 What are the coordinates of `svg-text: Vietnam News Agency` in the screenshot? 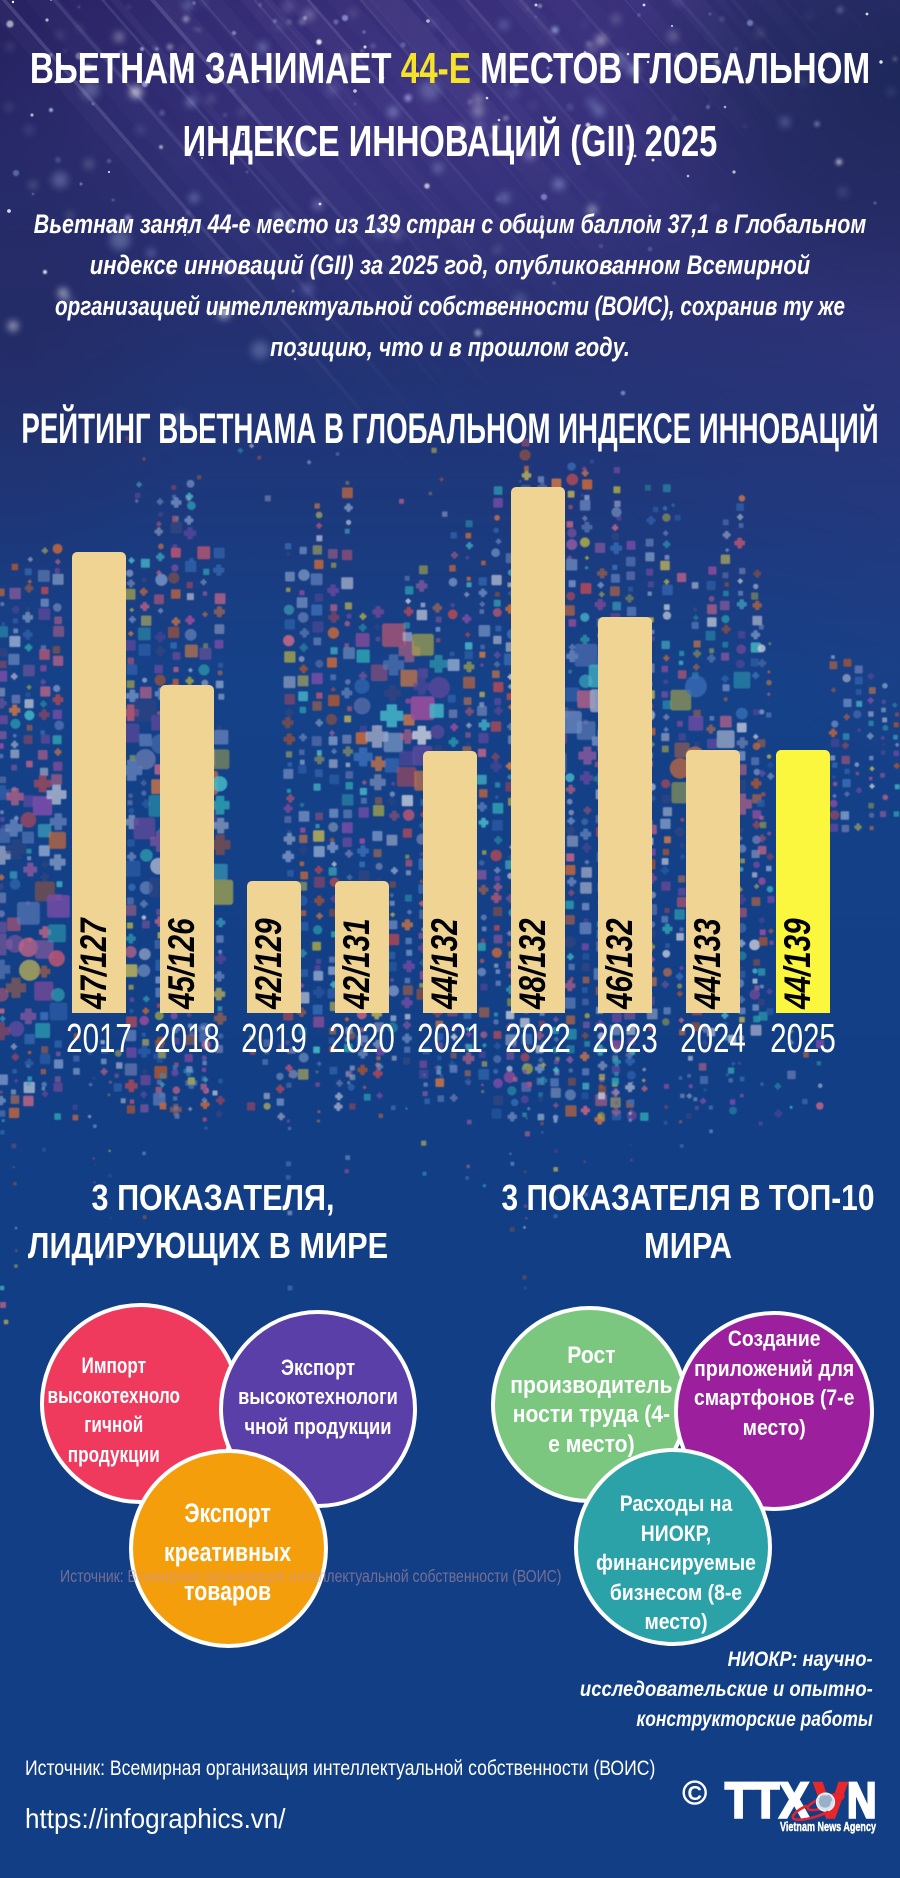 It's located at (828, 1826).